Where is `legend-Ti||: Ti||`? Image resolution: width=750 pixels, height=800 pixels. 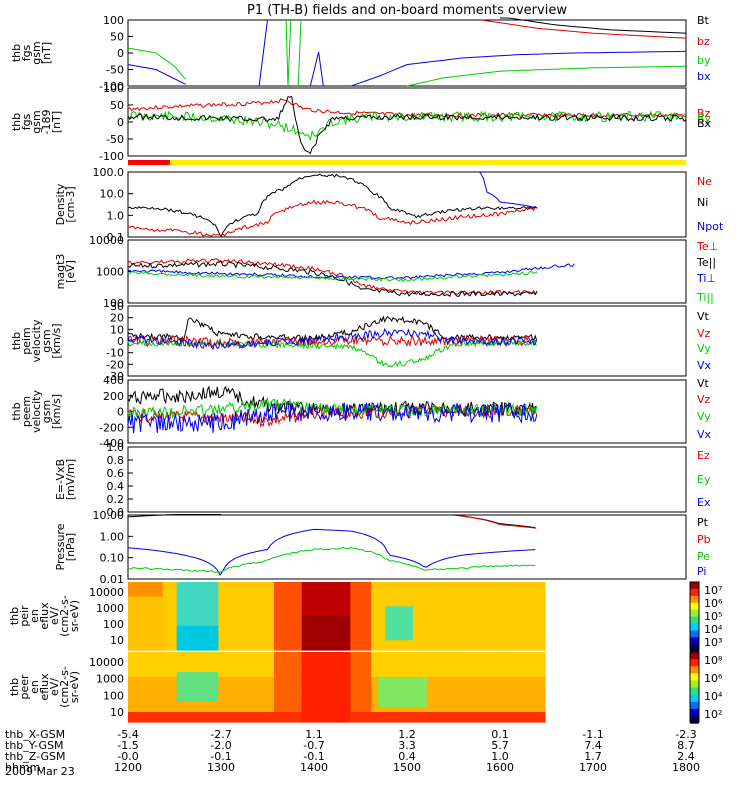 legend-Ti||: Ti|| is located at coordinates (705, 297).